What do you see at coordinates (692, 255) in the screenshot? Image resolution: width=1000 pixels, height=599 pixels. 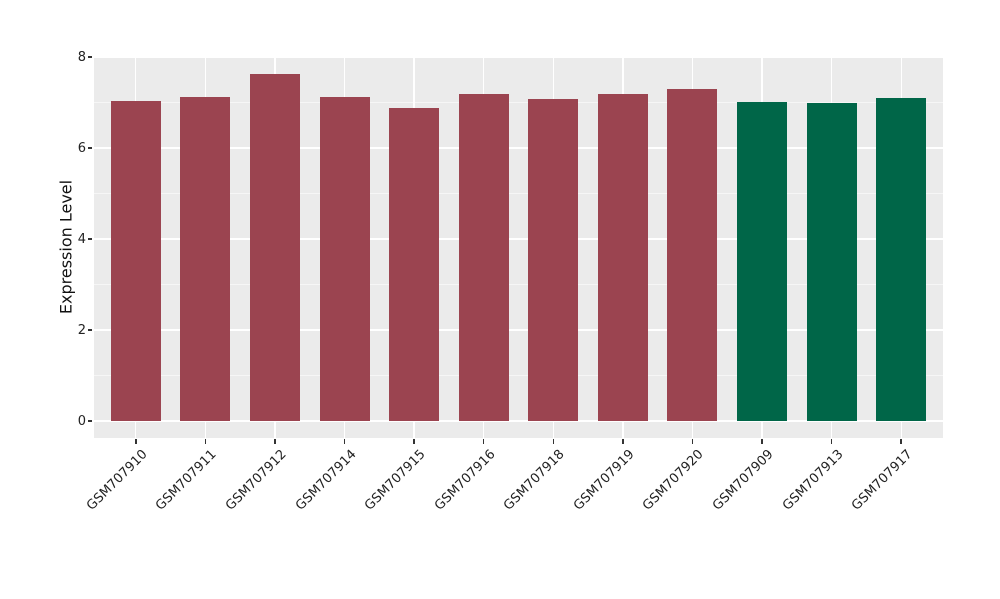 I see `bar-GSM707920` at bounding box center [692, 255].